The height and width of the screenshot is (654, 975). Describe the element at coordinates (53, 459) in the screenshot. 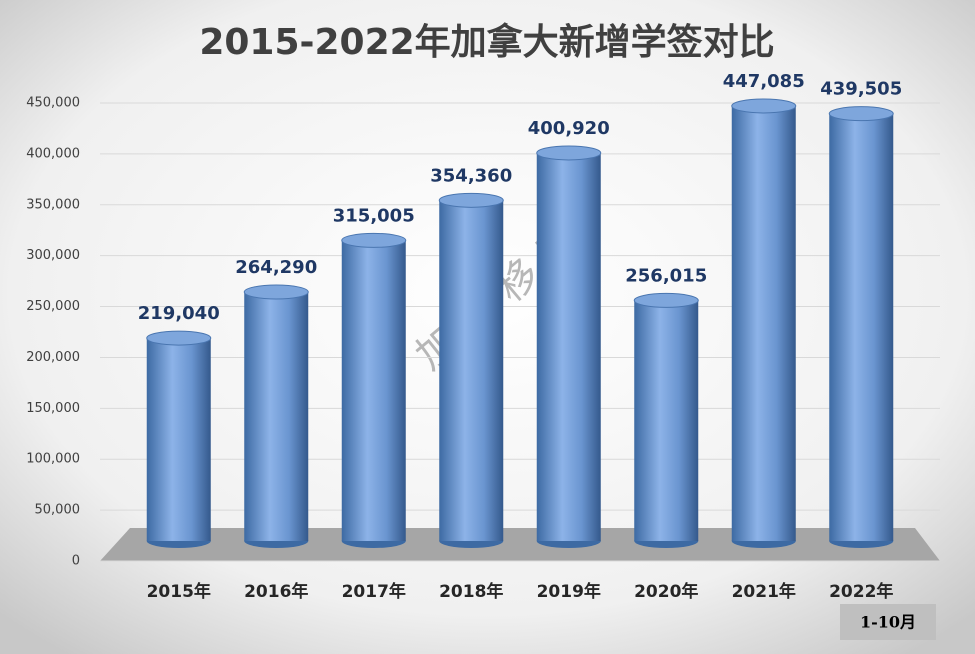

I see `y-tick-label: 100,000` at that location.